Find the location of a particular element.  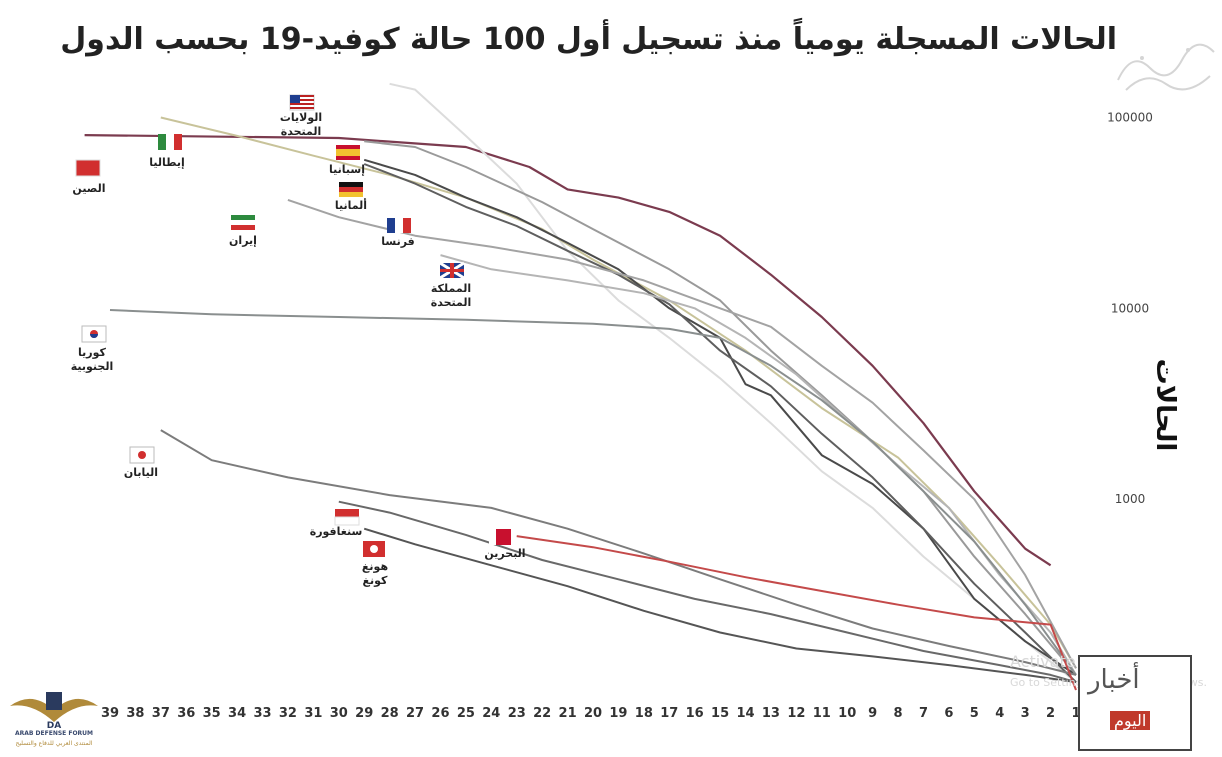

x-tick-label-5: 5 is located at coordinates (974, 713).